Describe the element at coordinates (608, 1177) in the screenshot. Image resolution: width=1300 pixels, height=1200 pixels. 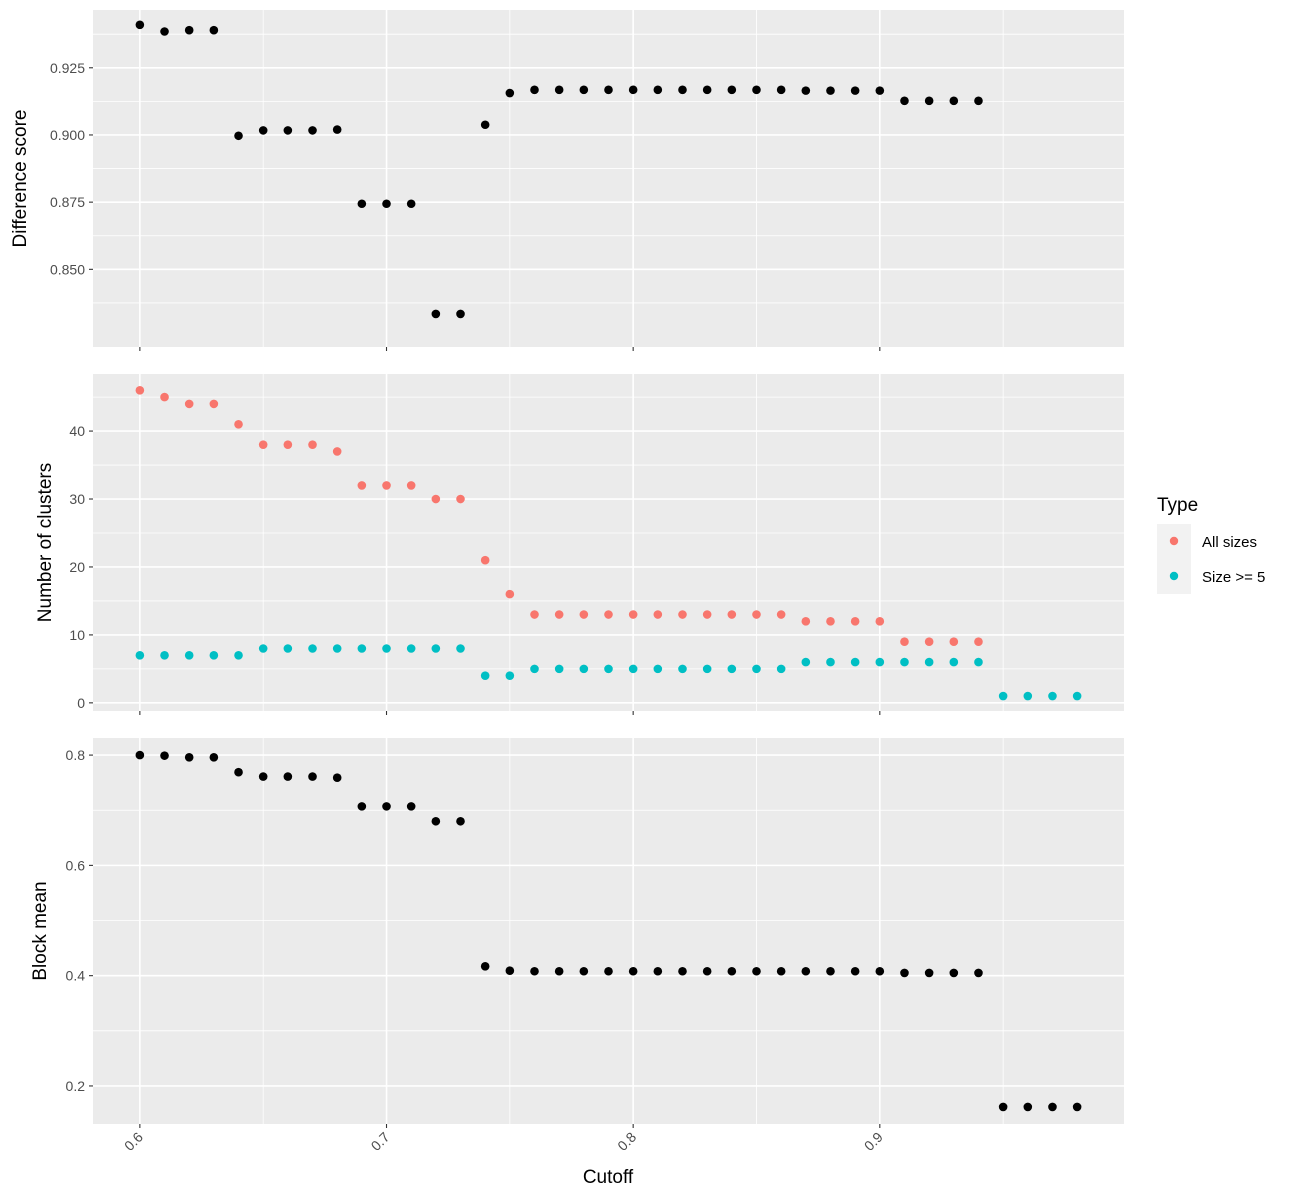
I see `x-axis-title: Cutoff` at that location.